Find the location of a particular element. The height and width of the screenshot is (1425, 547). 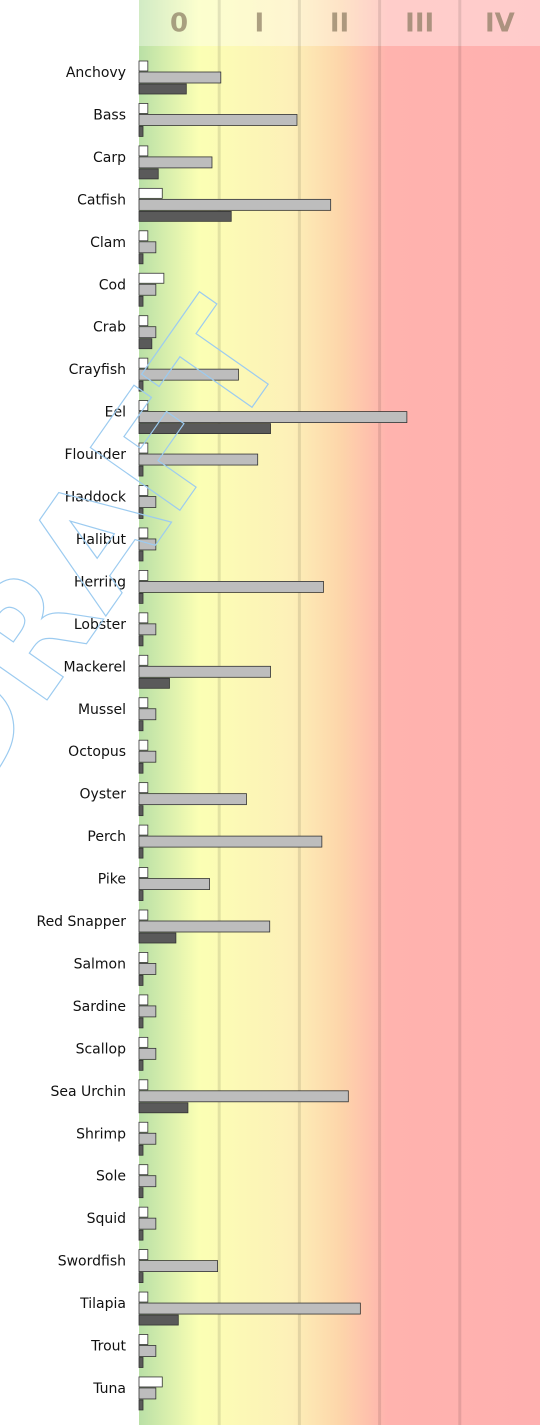

zone-label: II is located at coordinates (339, 24).